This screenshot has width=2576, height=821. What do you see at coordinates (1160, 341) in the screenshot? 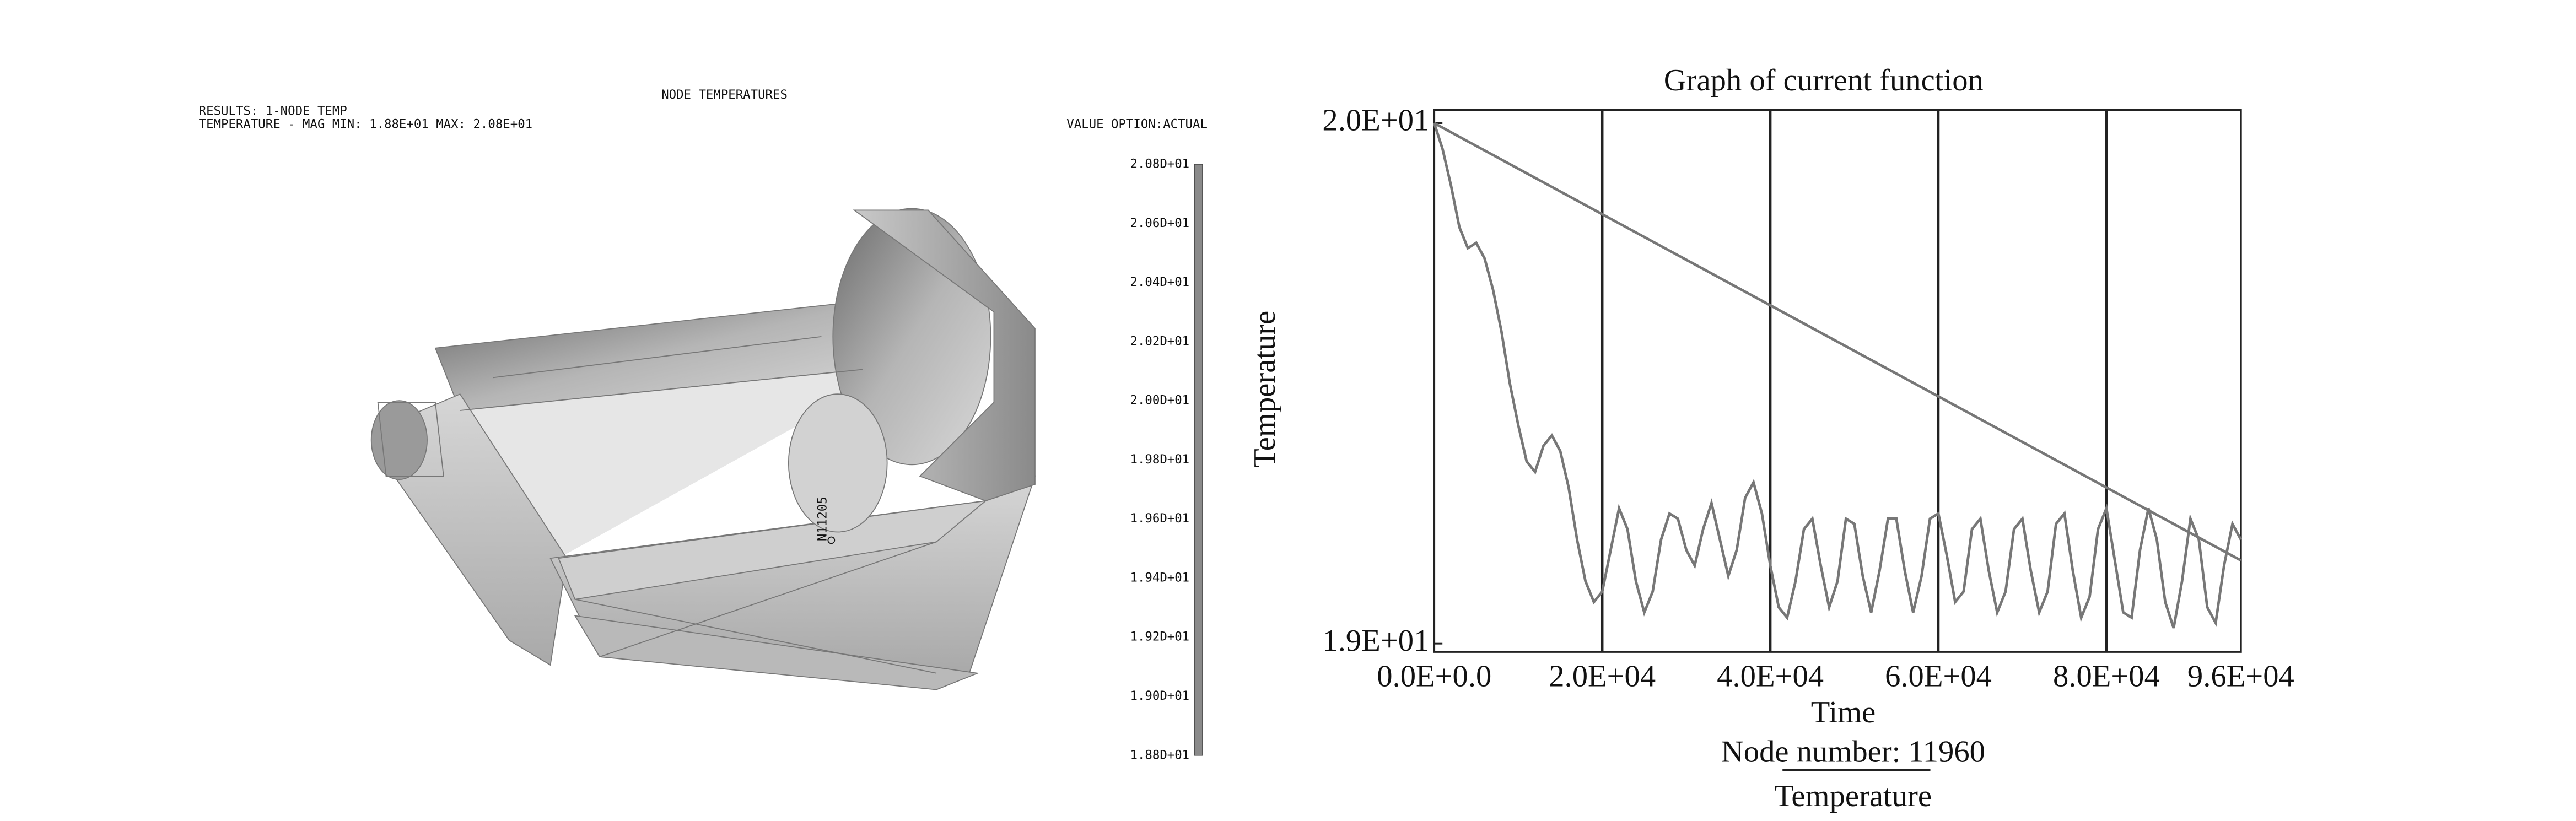
I see `colorbar-label: 2.02D+01` at bounding box center [1160, 341].